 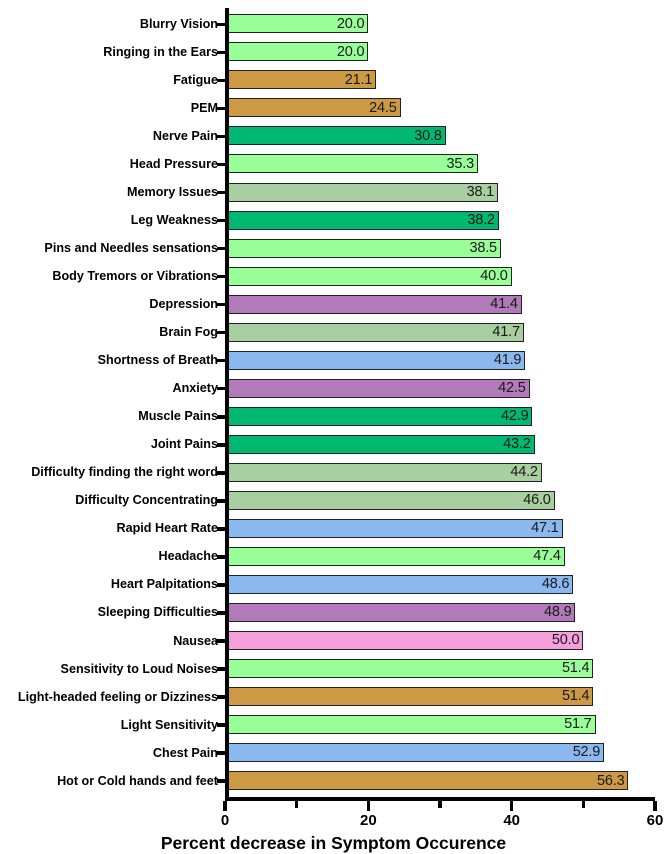 I want to click on bar-row: 42.9, so click(x=440, y=417).